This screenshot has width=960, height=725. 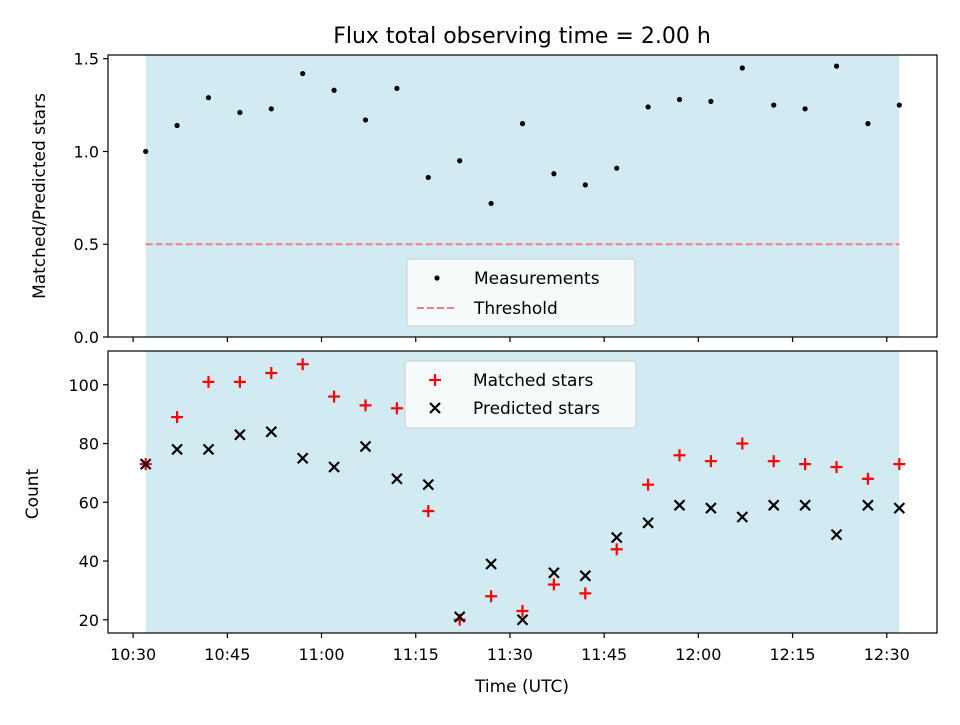 I want to click on x-tick-label: 10:30, so click(x=133, y=654).